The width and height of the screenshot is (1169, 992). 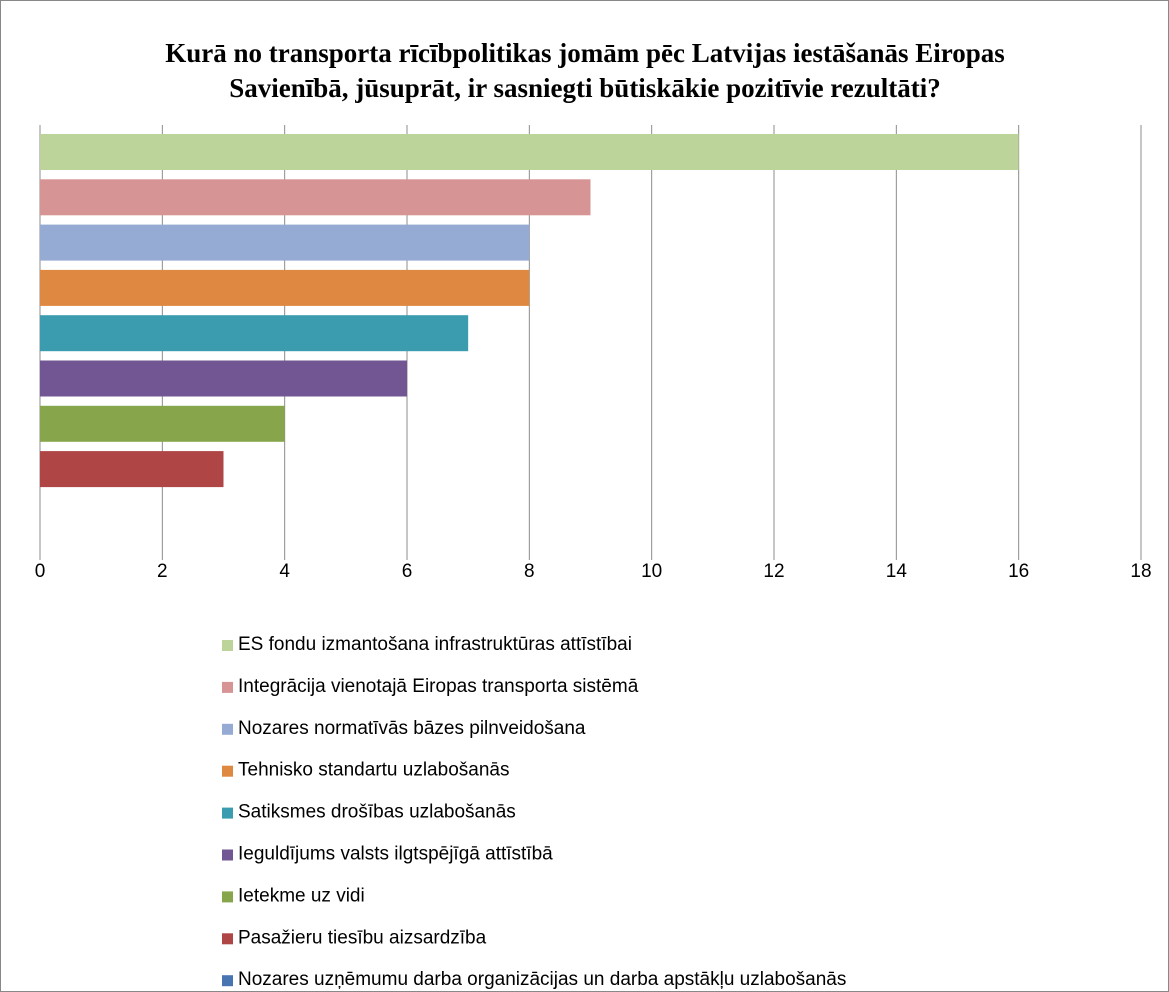 I want to click on x-tick-label: 16, so click(x=1018, y=571).